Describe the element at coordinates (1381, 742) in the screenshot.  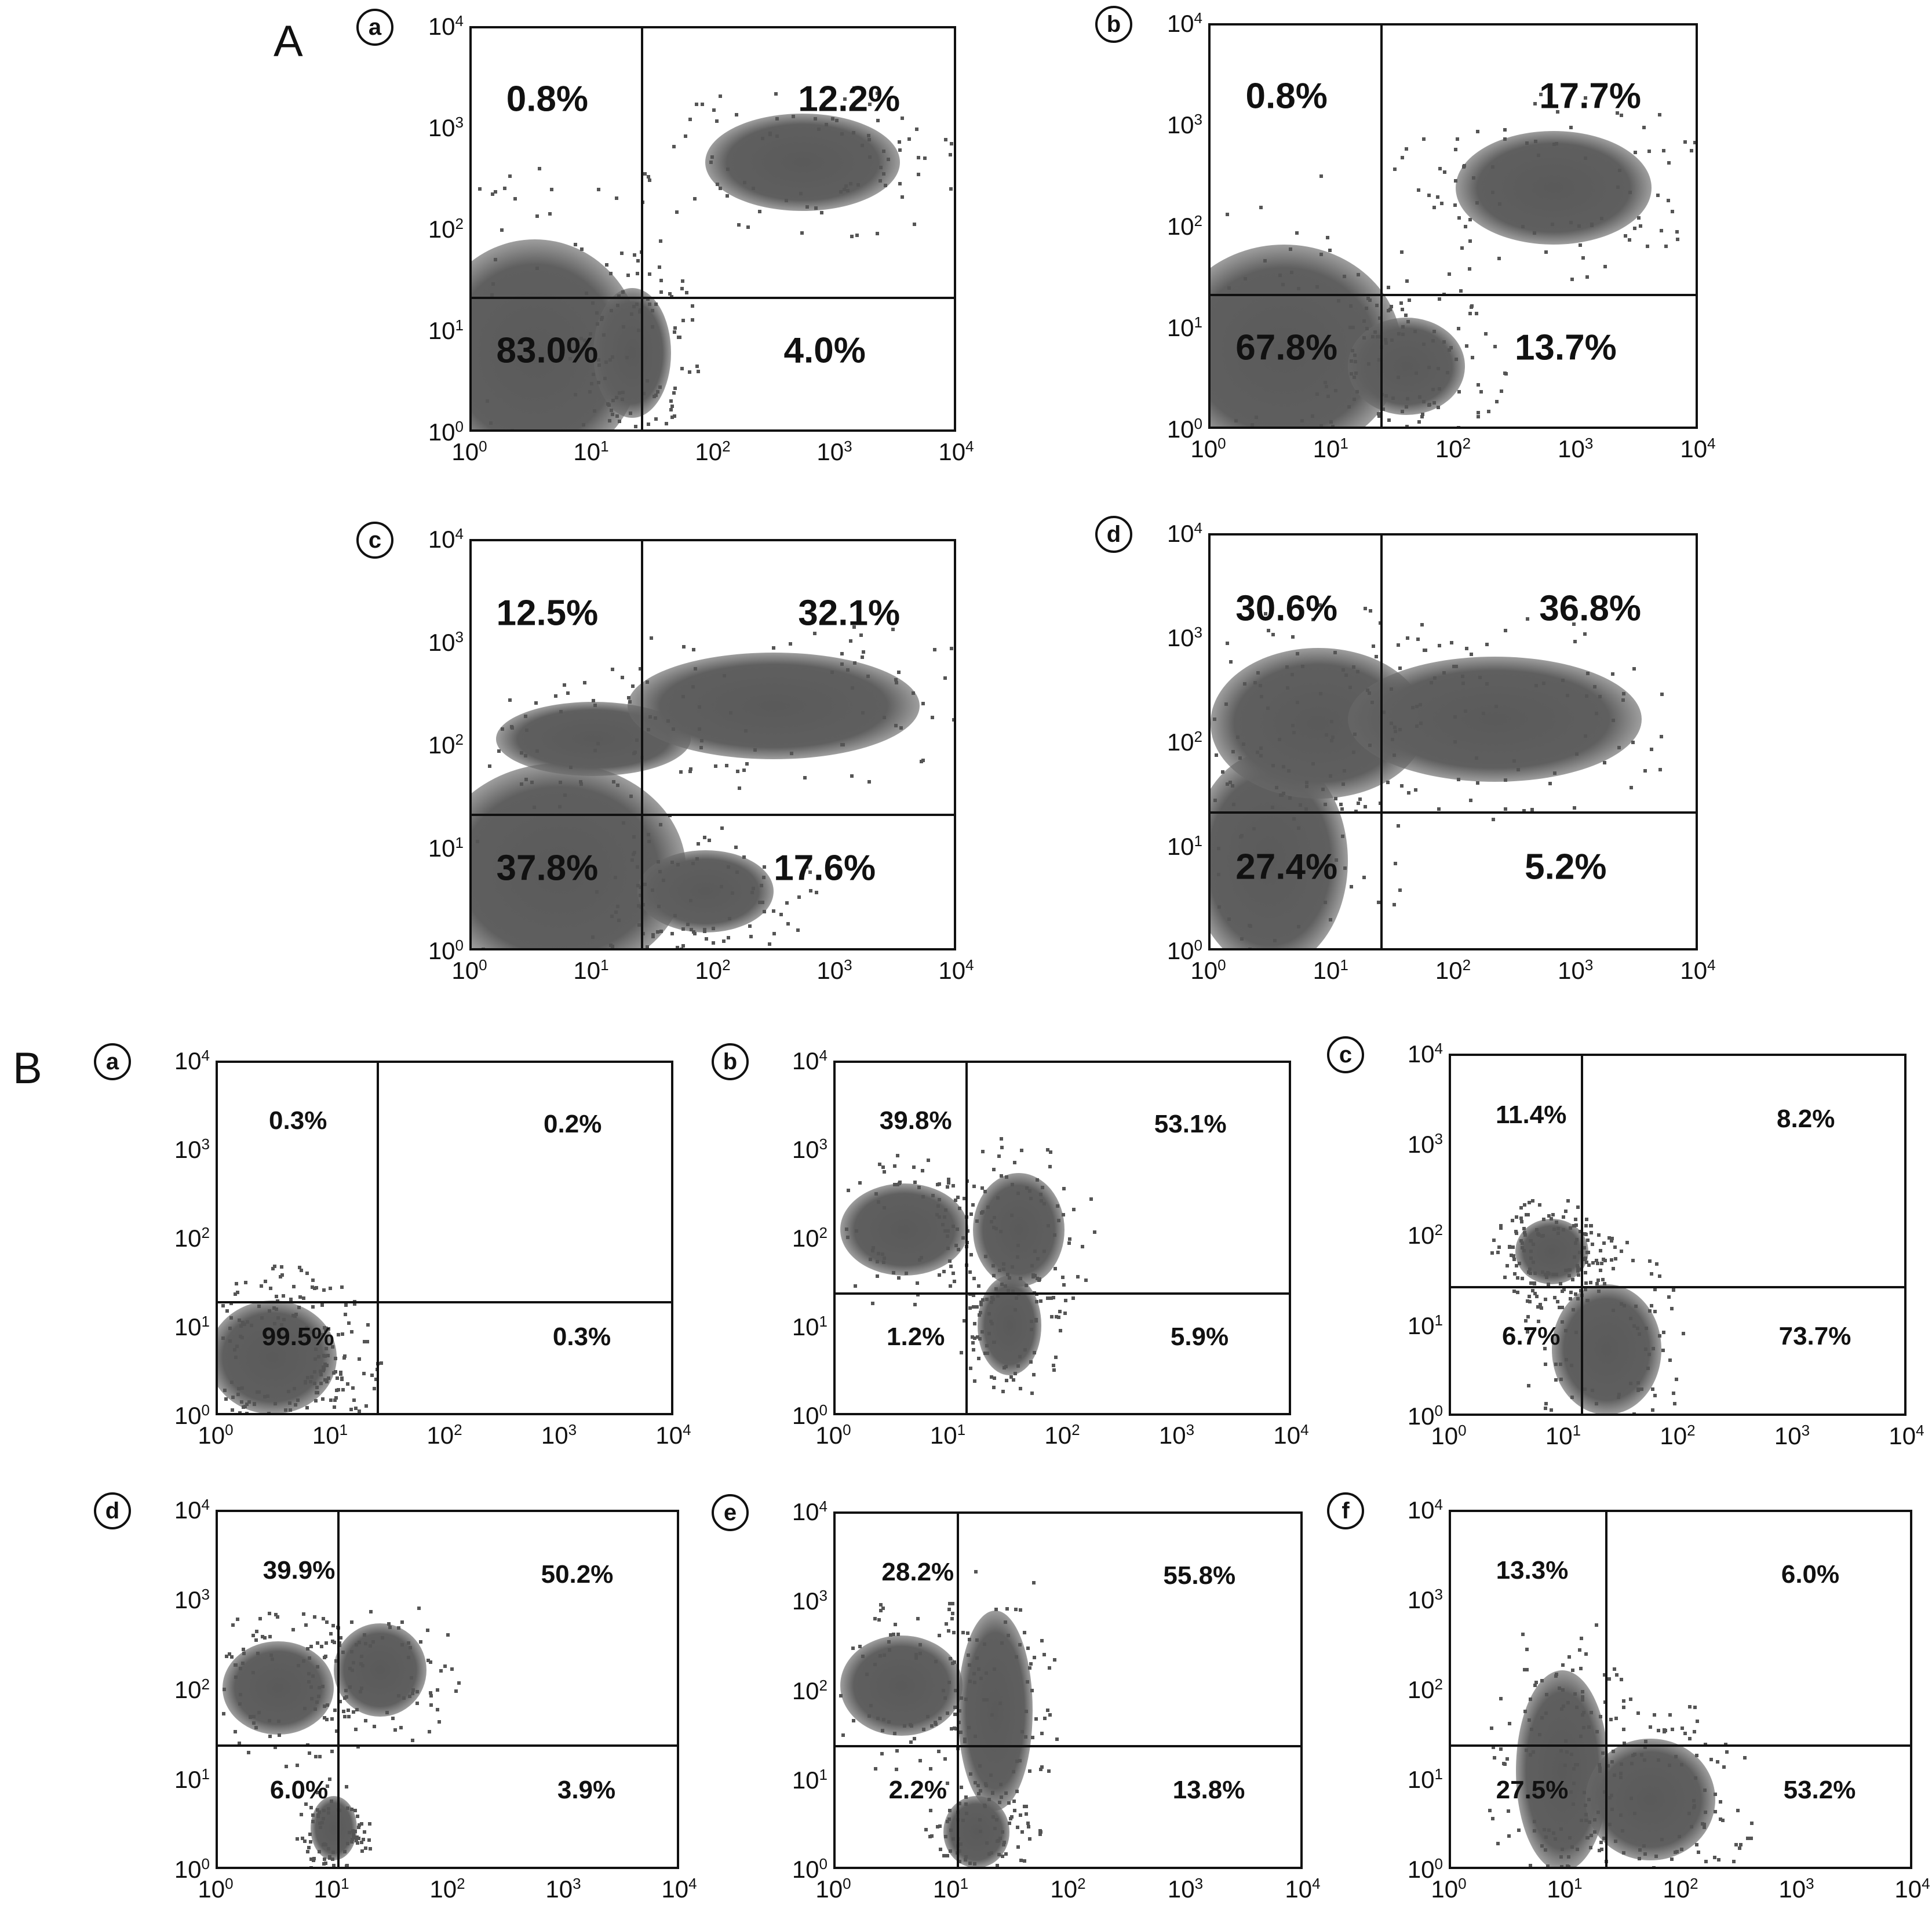
I see `gate-vertical-line` at that location.